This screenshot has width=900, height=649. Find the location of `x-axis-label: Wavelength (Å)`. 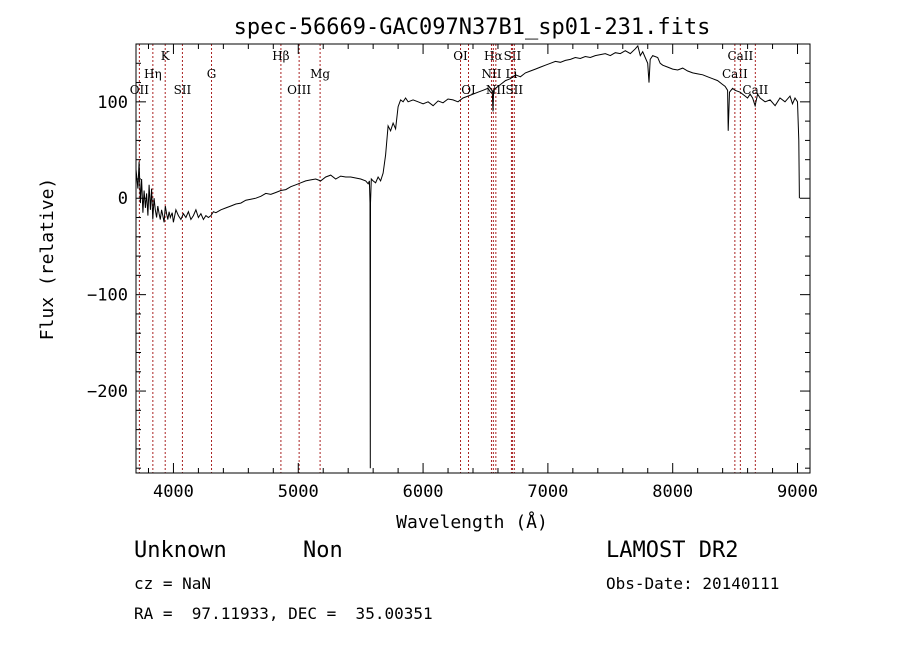

x-axis-label: Wavelength (Å) is located at coordinates (472, 522).